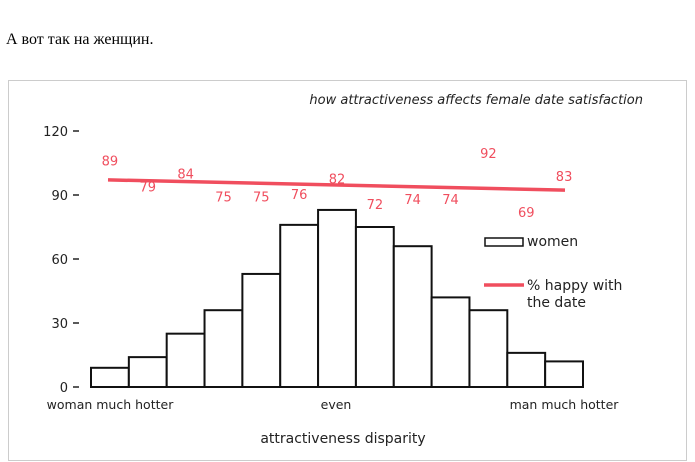 The width and height of the screenshot is (695, 462). What do you see at coordinates (526, 213) in the screenshot?
I see `happy-data-label: 69` at bounding box center [526, 213].